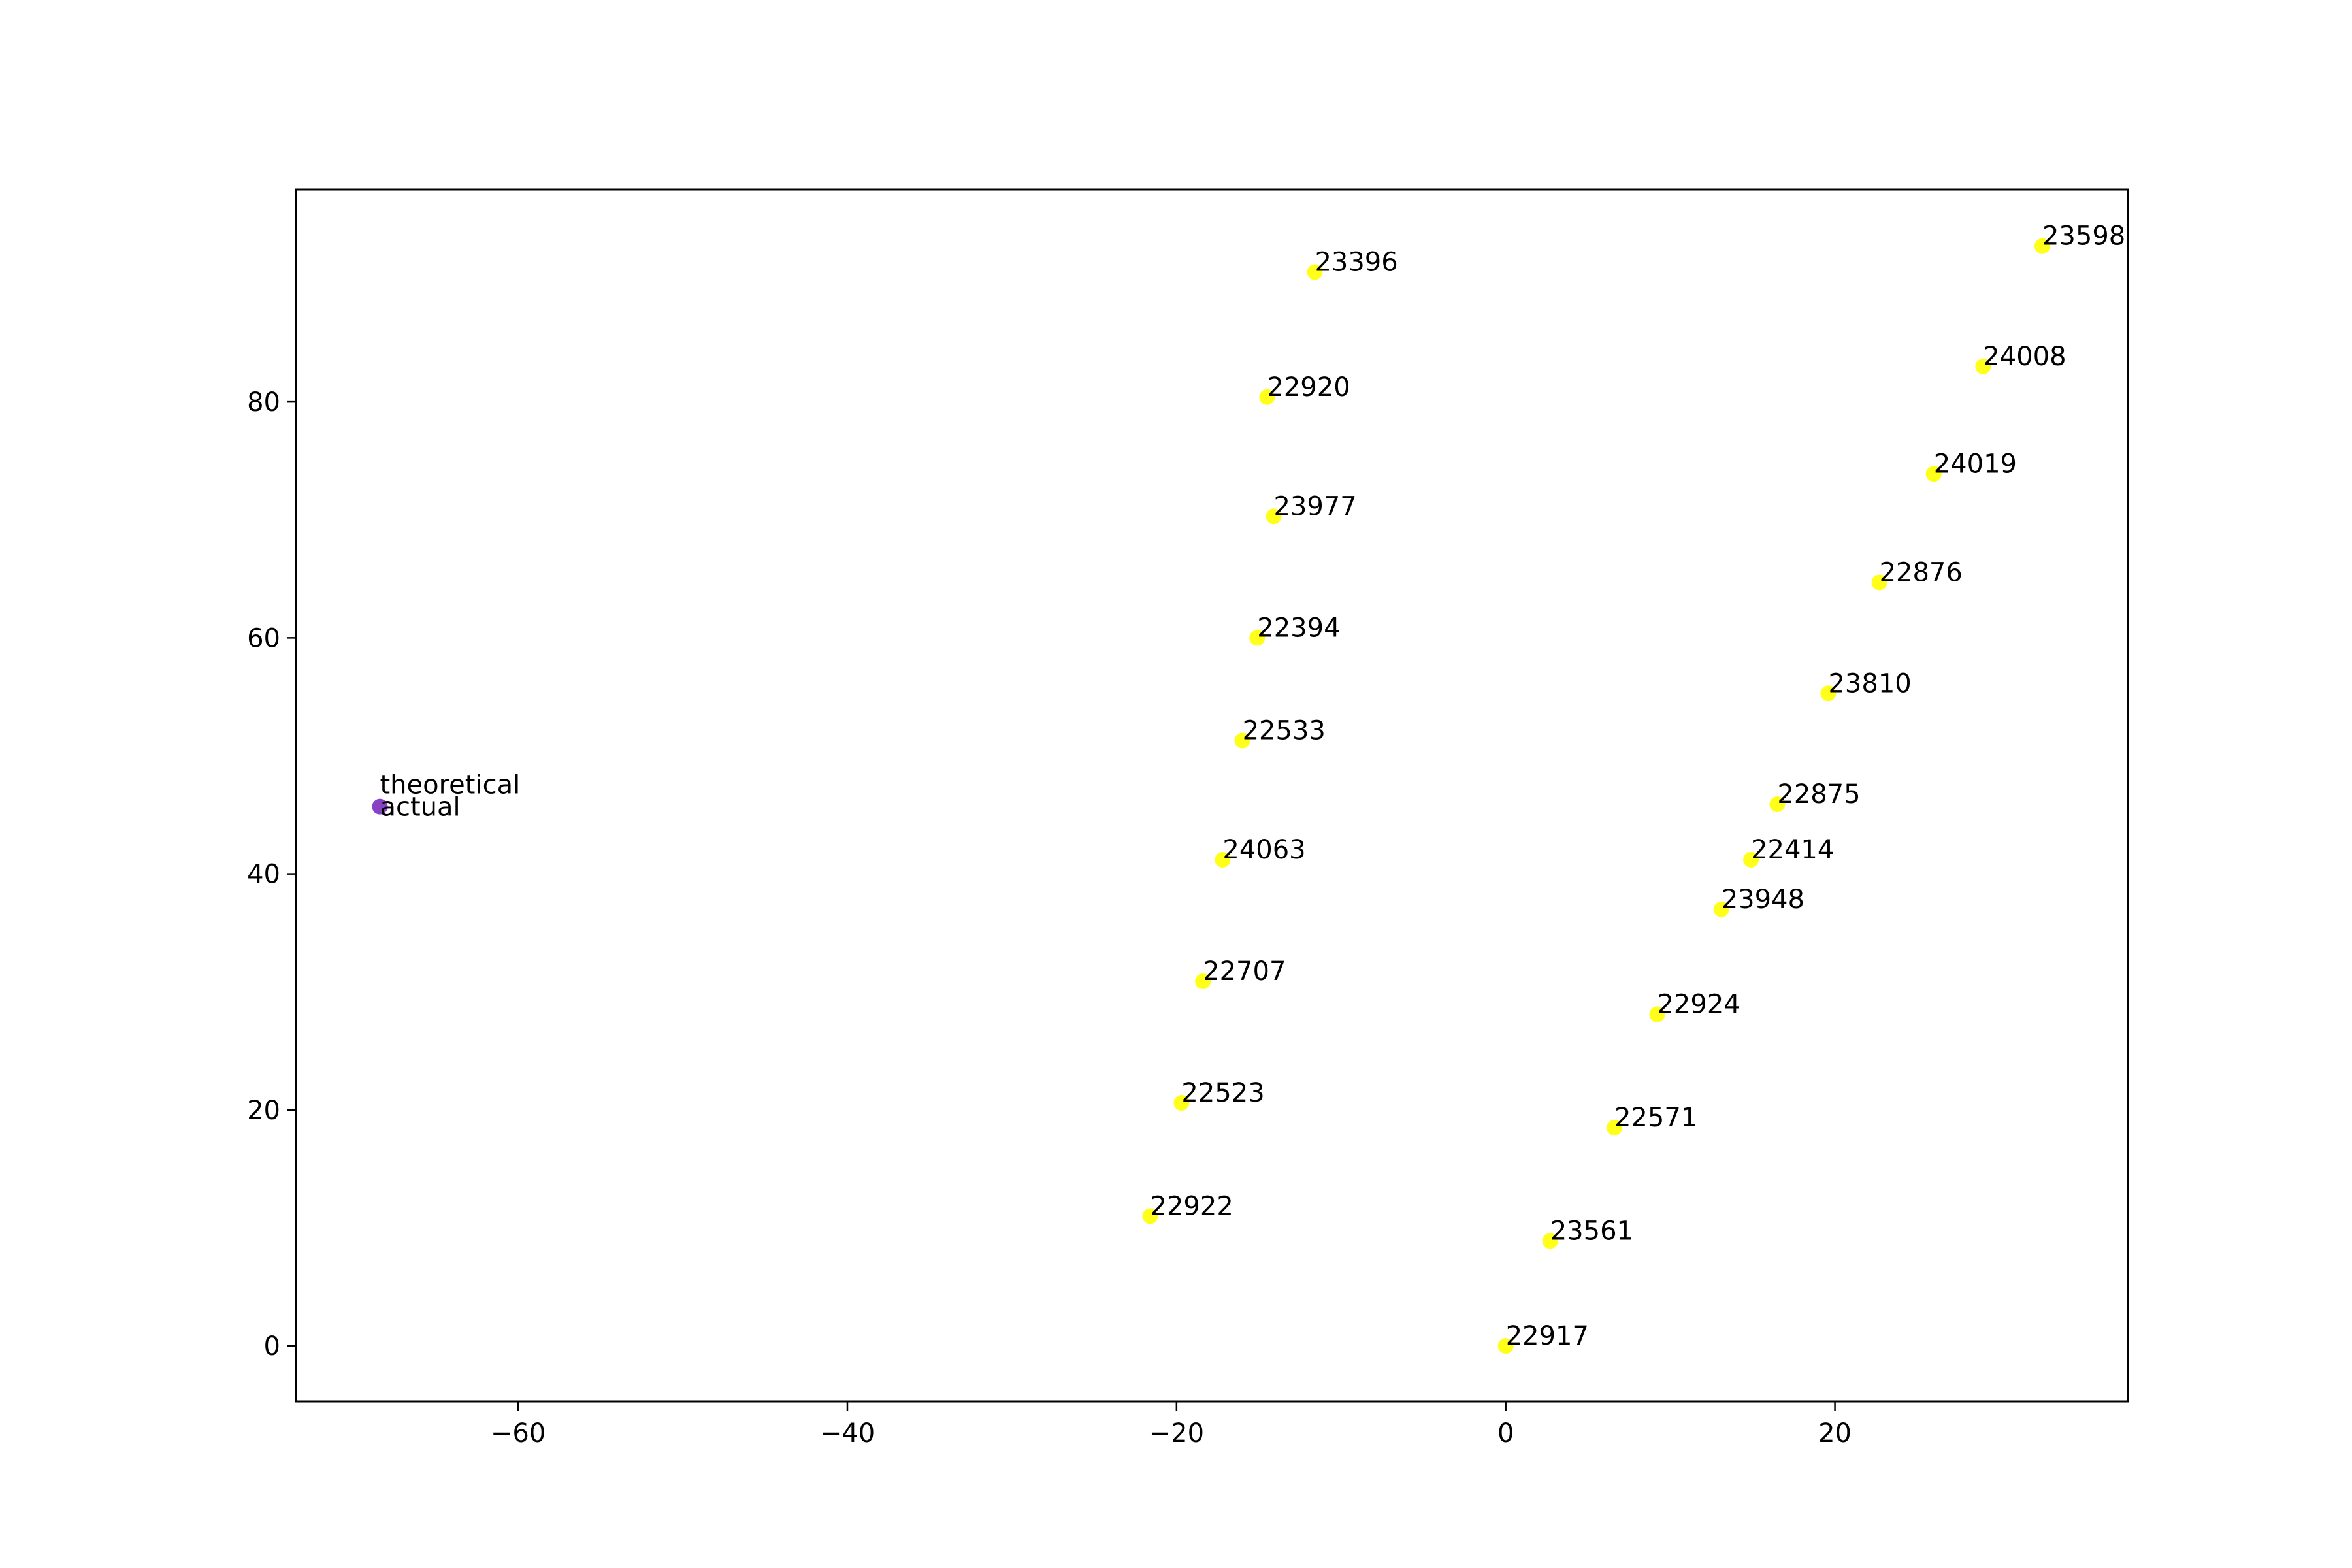 This screenshot has height=1568, width=2352. What do you see at coordinates (1308, 387) in the screenshot?
I see `point-label: 22920` at bounding box center [1308, 387].